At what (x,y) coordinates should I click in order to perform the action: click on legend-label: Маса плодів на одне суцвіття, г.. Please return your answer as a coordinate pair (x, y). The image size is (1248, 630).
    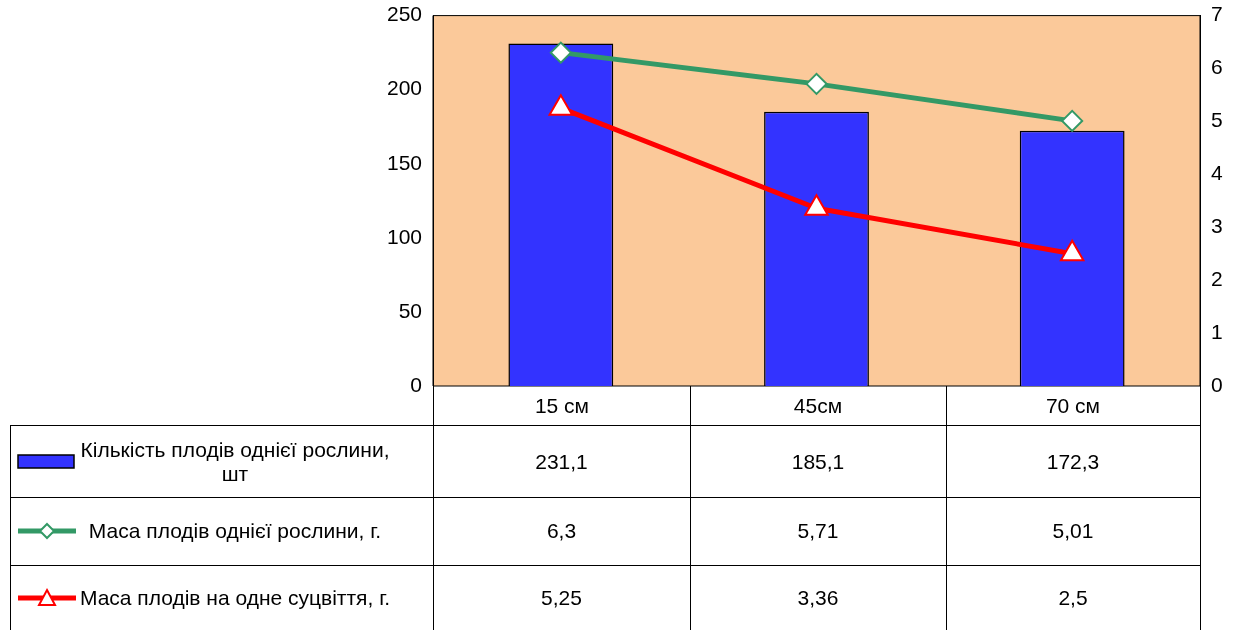
    Looking at the image, I should click on (235, 597).